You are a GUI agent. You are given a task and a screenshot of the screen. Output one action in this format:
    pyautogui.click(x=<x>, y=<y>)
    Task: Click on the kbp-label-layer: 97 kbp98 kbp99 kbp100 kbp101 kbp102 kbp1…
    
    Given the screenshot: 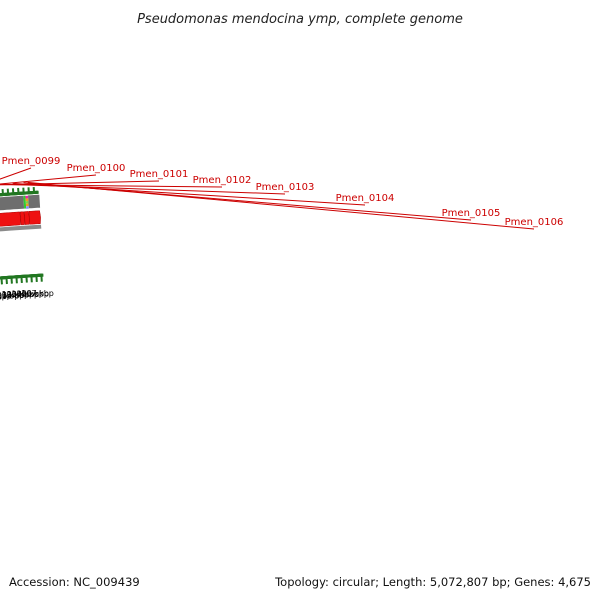 What is the action you would take?
    pyautogui.click(x=27, y=295)
    